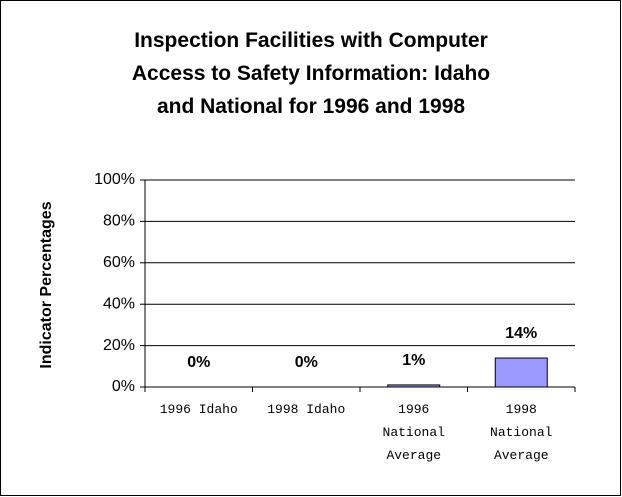 The width and height of the screenshot is (622, 497). I want to click on y-axis-label: Indicator Percentages, so click(46, 284).